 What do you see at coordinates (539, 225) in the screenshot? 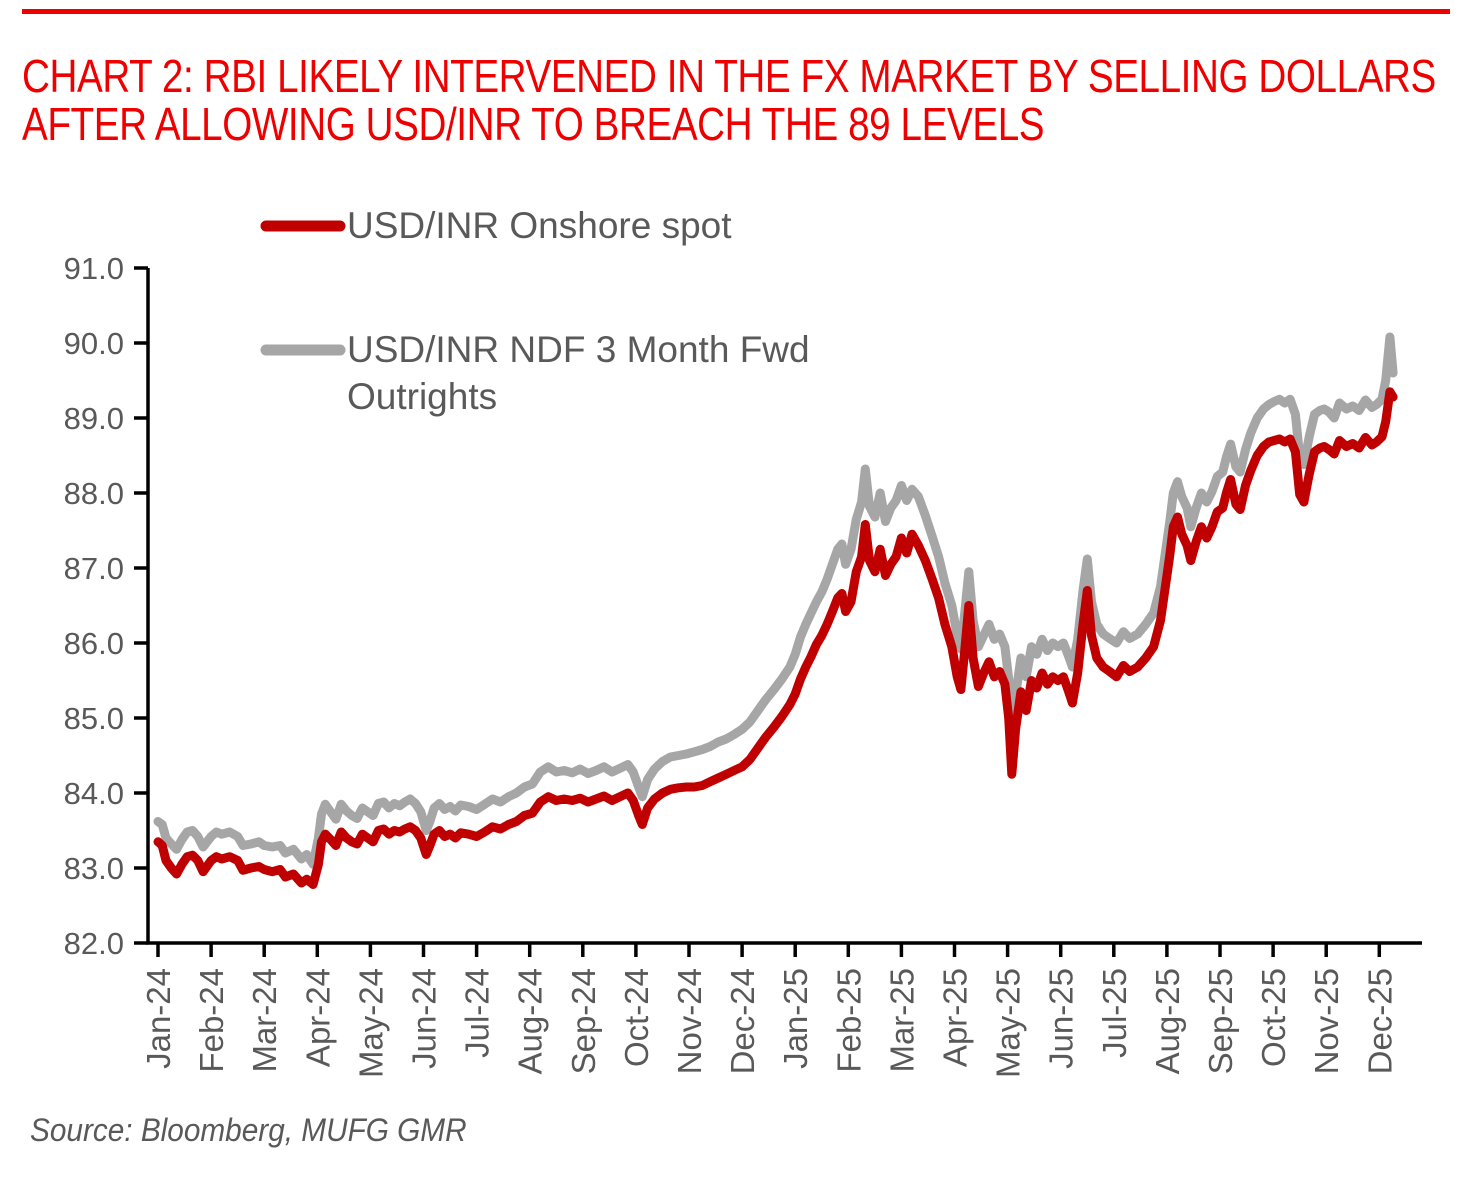
I see `legend-label-onshore-spot: USD/INR Onshore spot` at bounding box center [539, 225].